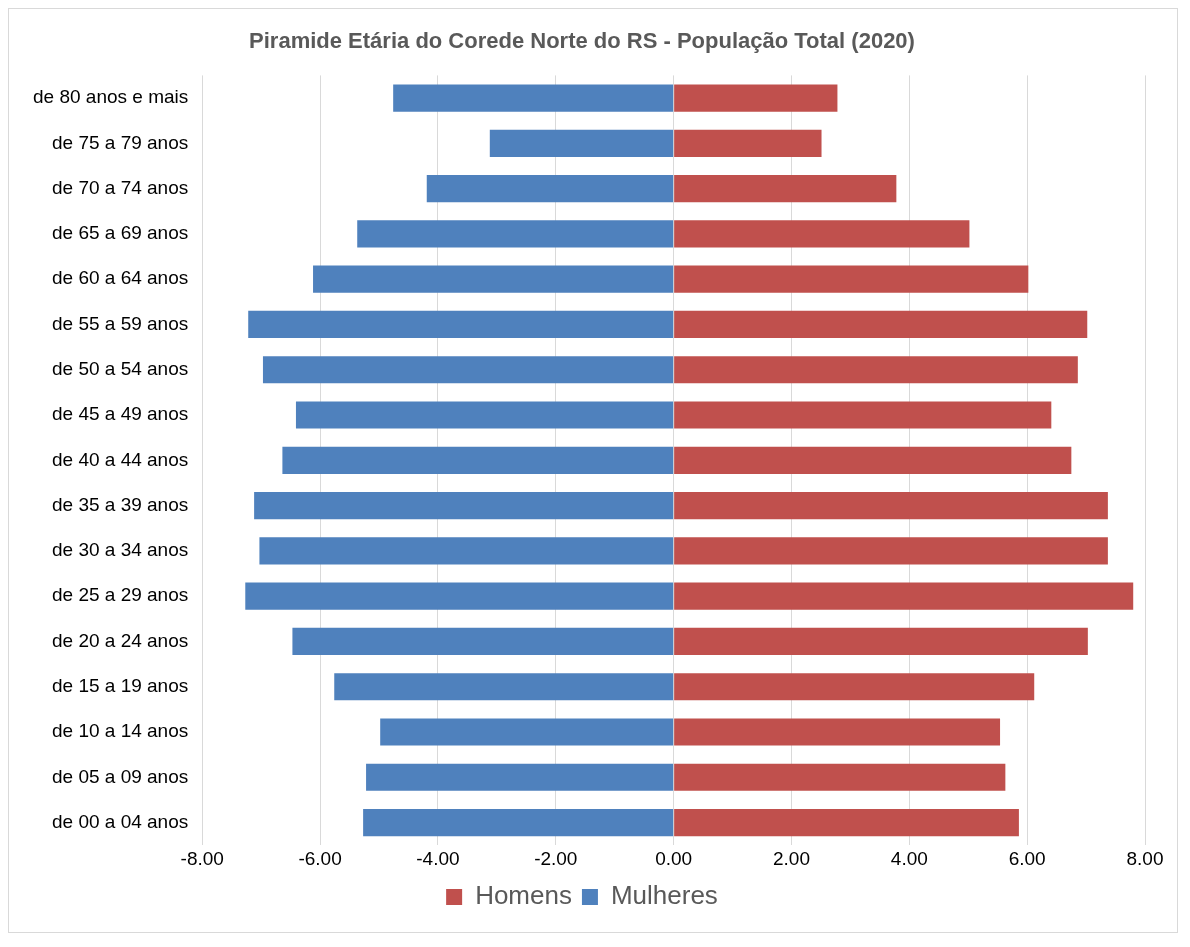 Image resolution: width=1190 pixels, height=947 pixels. Describe the element at coordinates (120, 233) in the screenshot. I see `y-tick-label: de 65 a 69 anos` at that location.